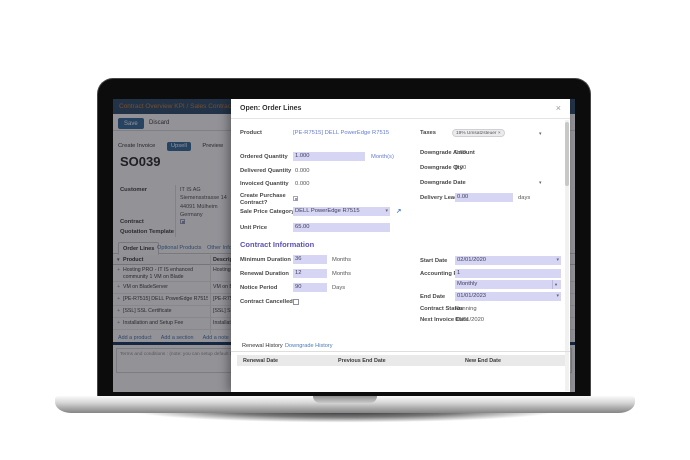  Describe the element at coordinates (400, 346) in the screenshot. I see `history-tabs: Renewal History Downgrade History` at that location.